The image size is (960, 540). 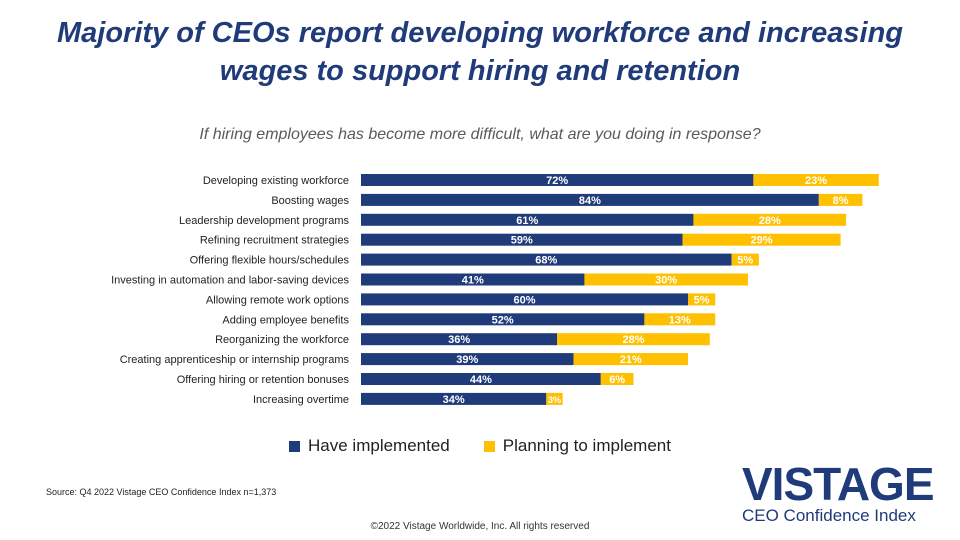 I want to click on data-label-planning: 3%, so click(x=554, y=400).